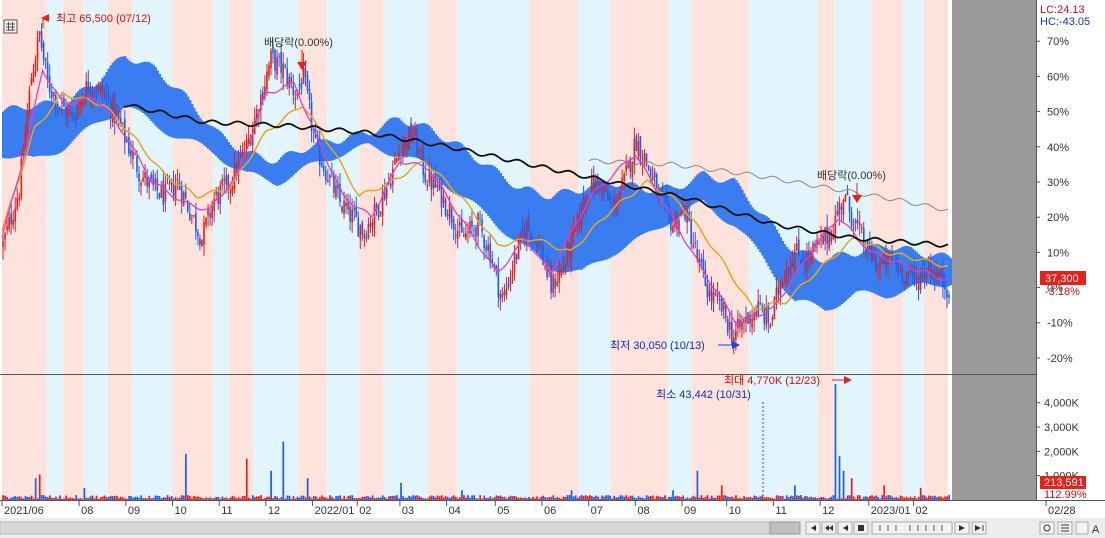 The image size is (1105, 538). Describe the element at coordinates (979, 528) in the screenshot. I see `scroll-end-button` at that location.